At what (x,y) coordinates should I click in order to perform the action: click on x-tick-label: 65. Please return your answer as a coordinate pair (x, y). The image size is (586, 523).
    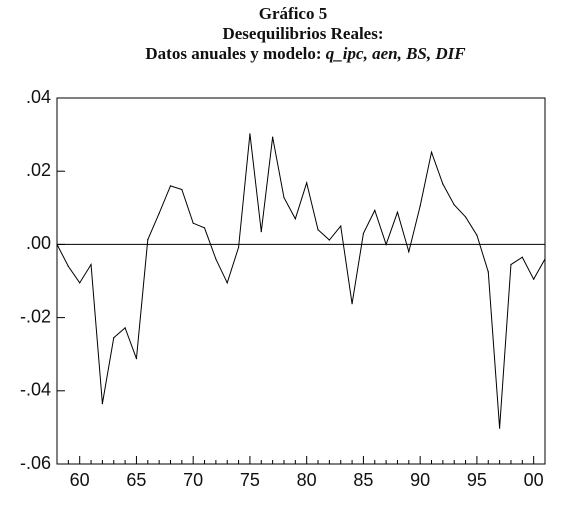
    Looking at the image, I should click on (136, 480).